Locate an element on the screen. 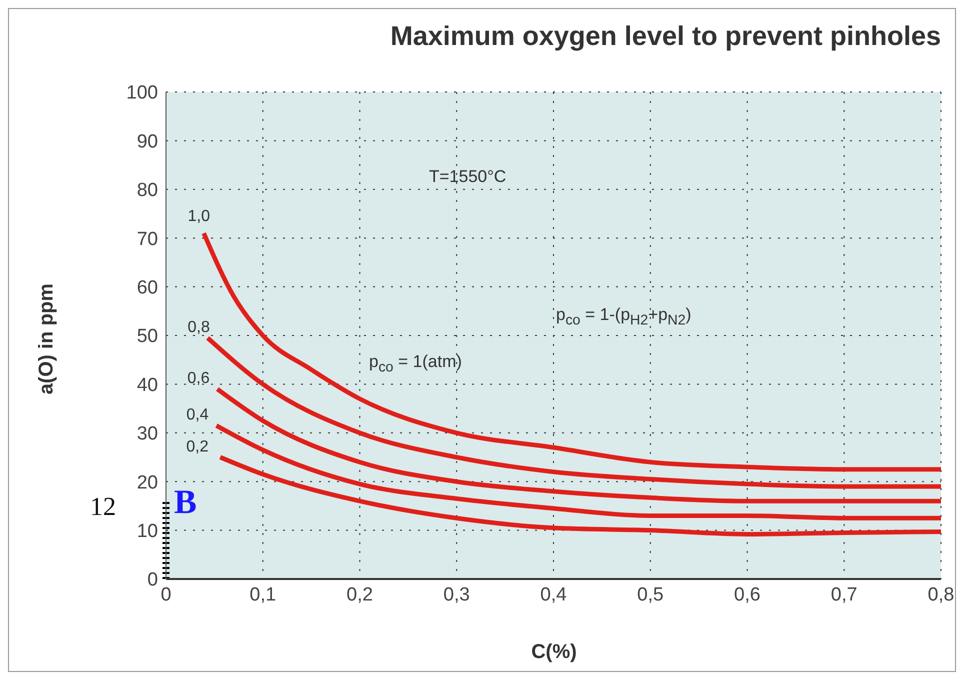  annotation: p$_{co}$ = 1(atm) is located at coordinates (415, 364).